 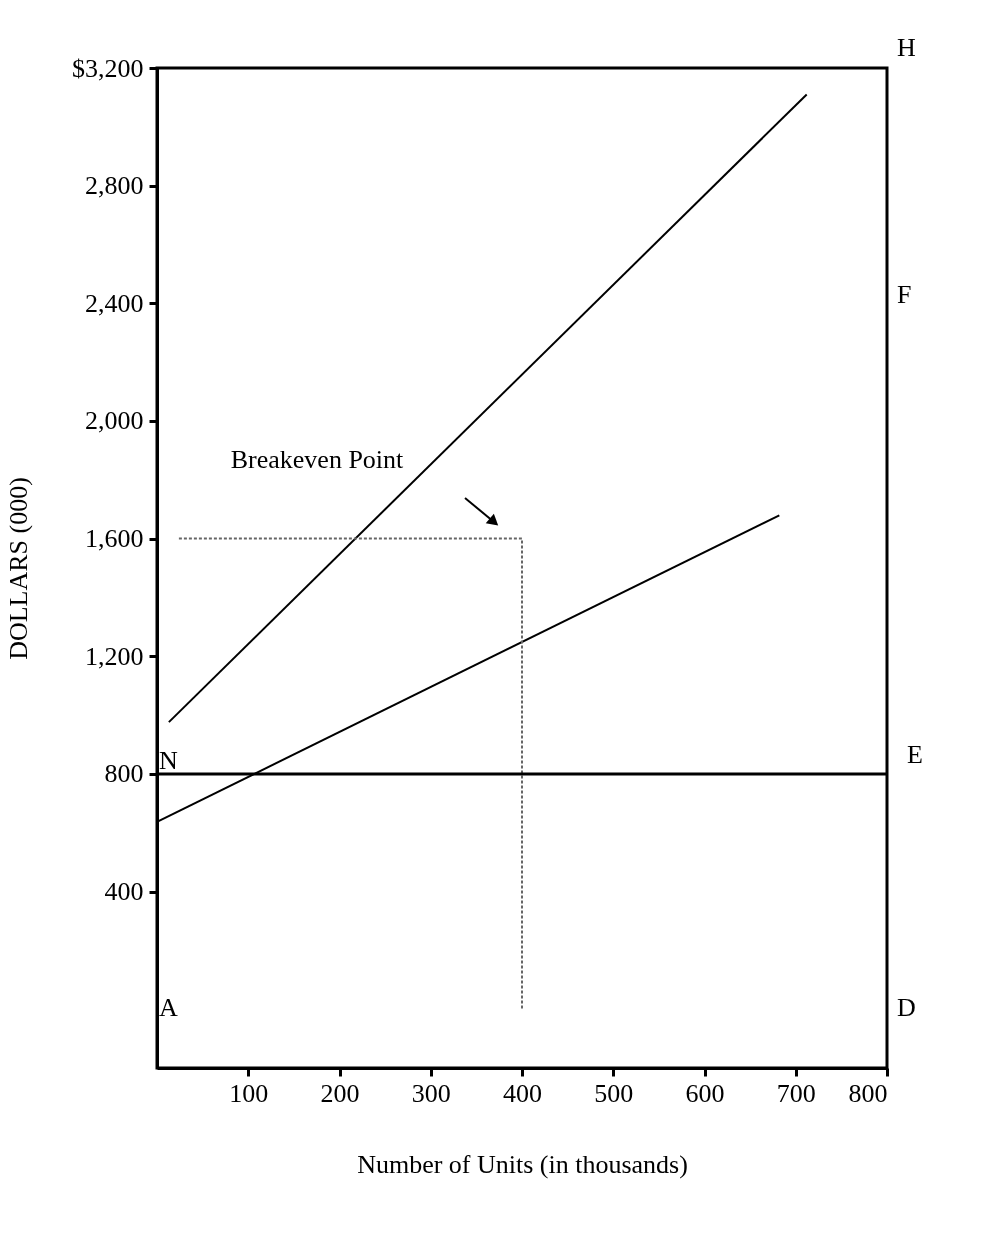 I want to click on x-tick-label: 100, so click(x=249, y=1093).